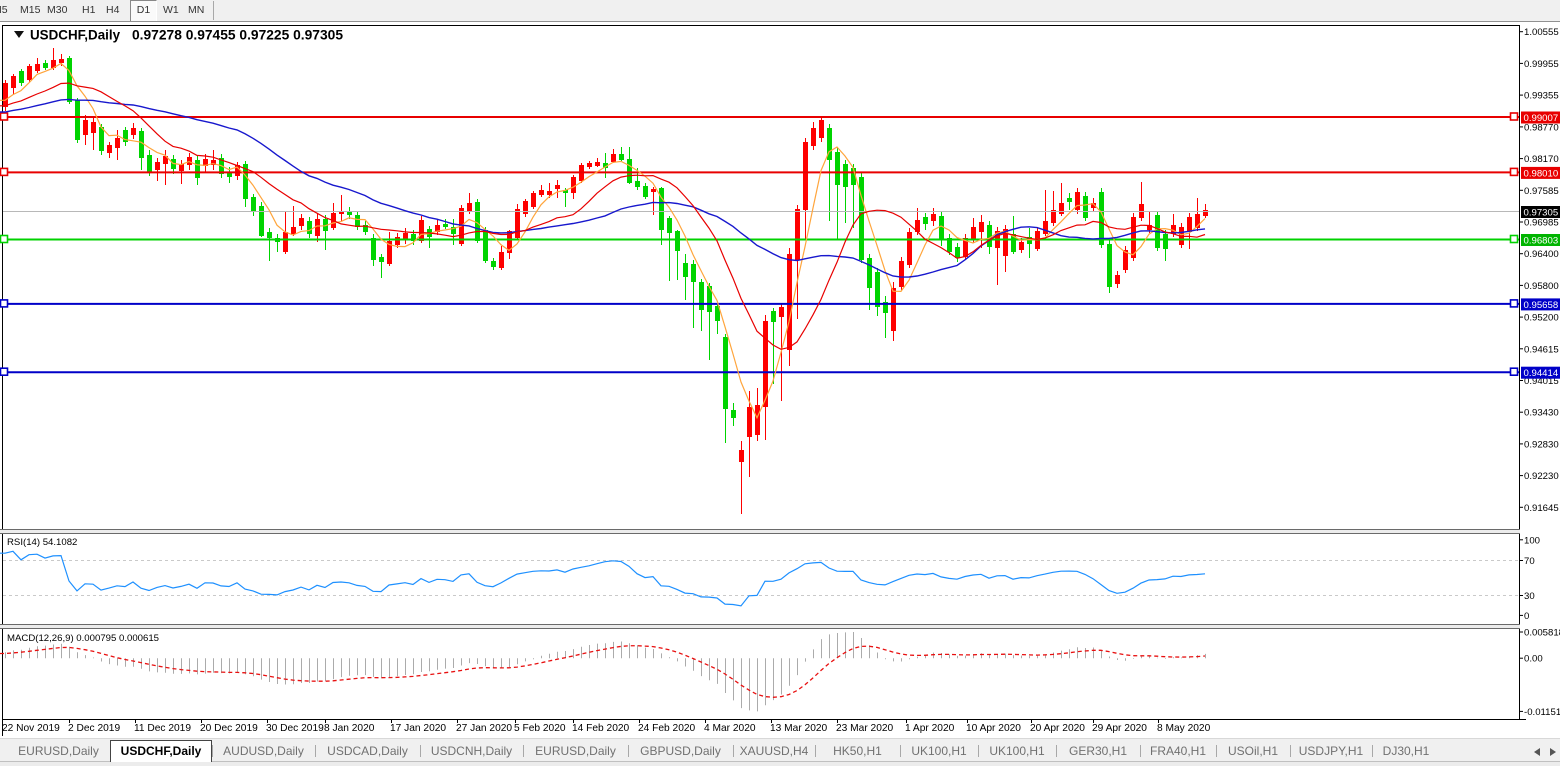 Image resolution: width=1560 pixels, height=766 pixels. I want to click on svg-text: 30, so click(1529, 596).